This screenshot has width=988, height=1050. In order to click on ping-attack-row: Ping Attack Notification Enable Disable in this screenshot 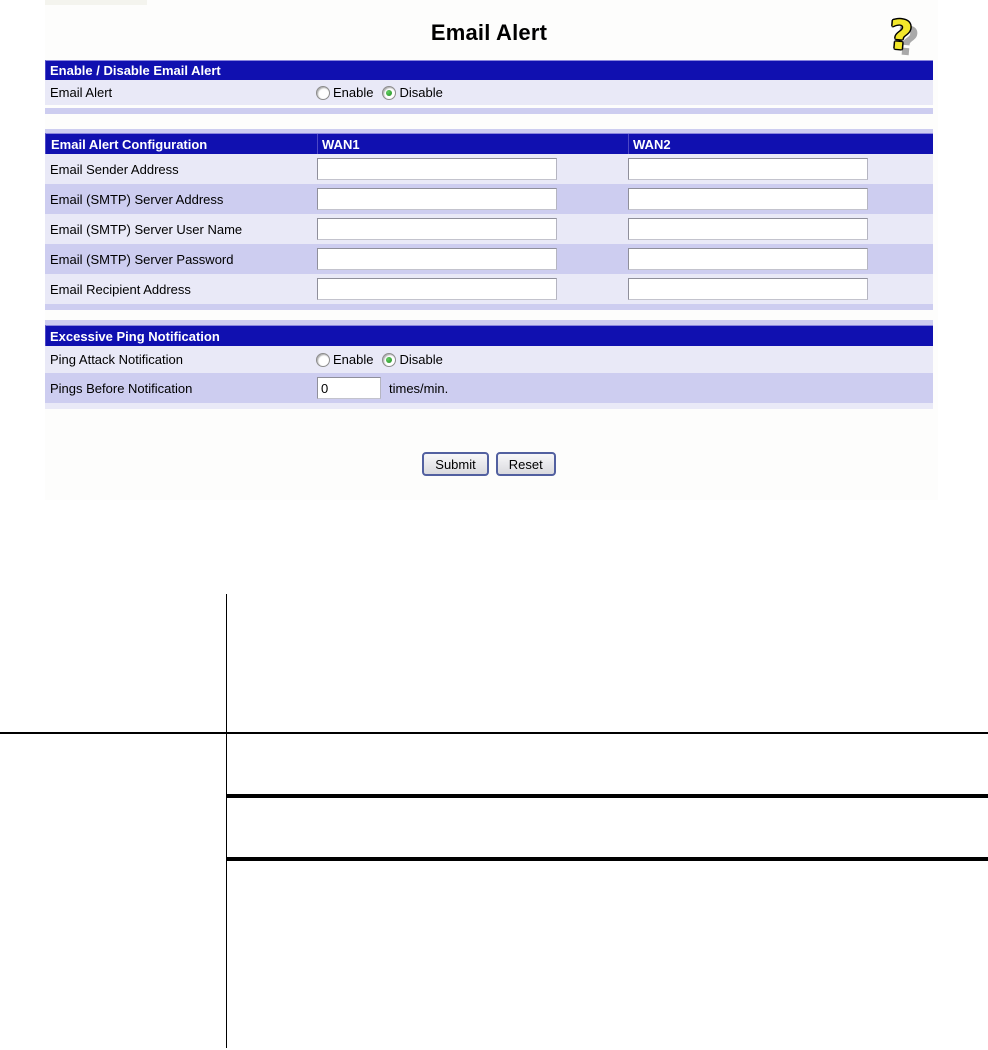, I will do `click(489, 359)`.